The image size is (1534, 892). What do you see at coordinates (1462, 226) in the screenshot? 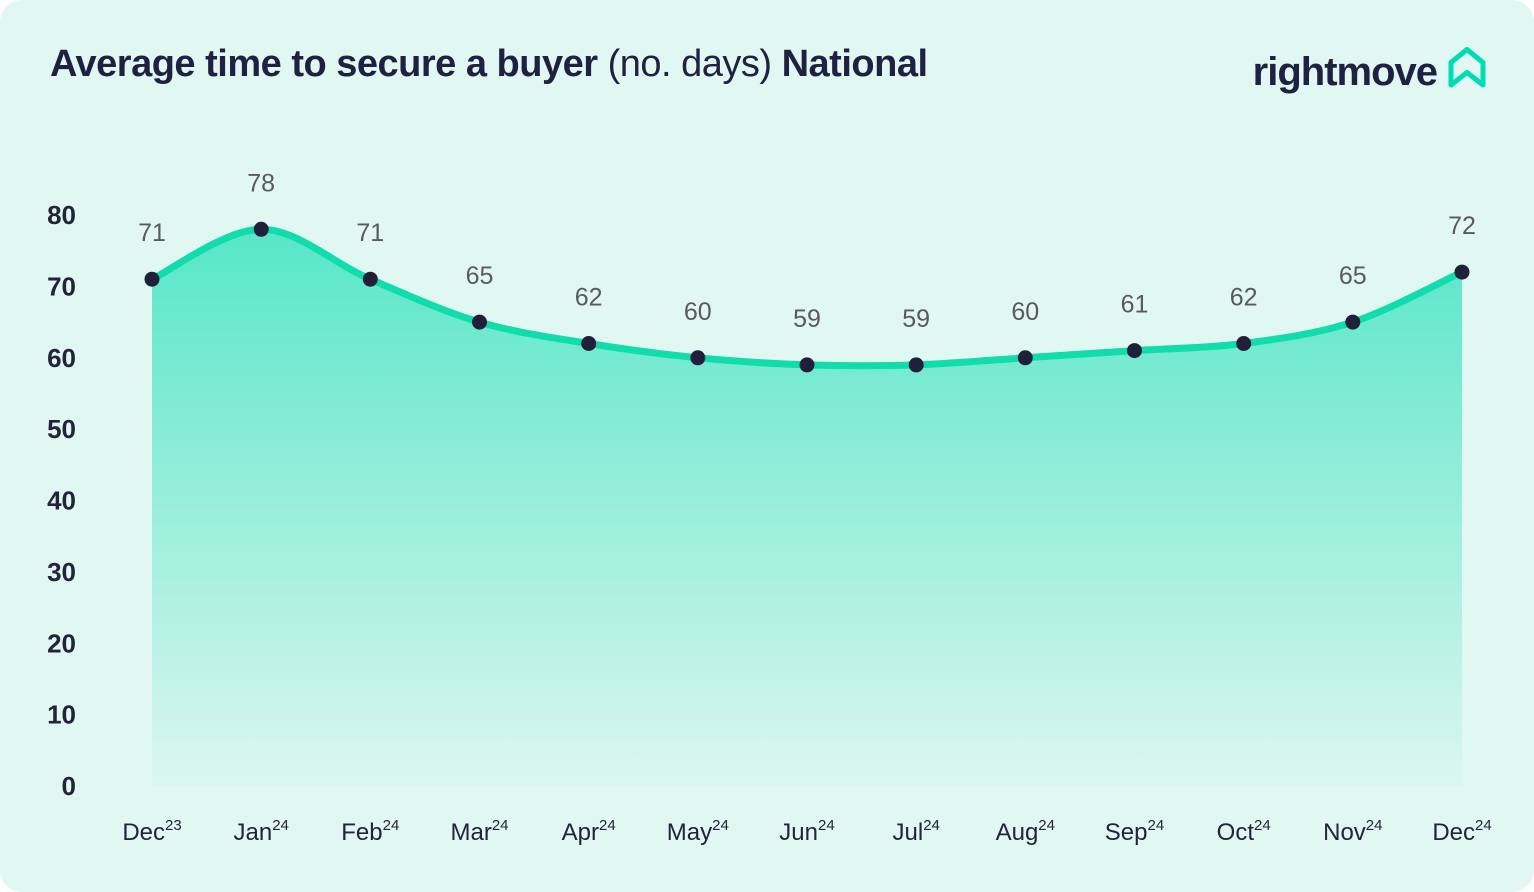
I see `data-point-label: 72` at bounding box center [1462, 226].